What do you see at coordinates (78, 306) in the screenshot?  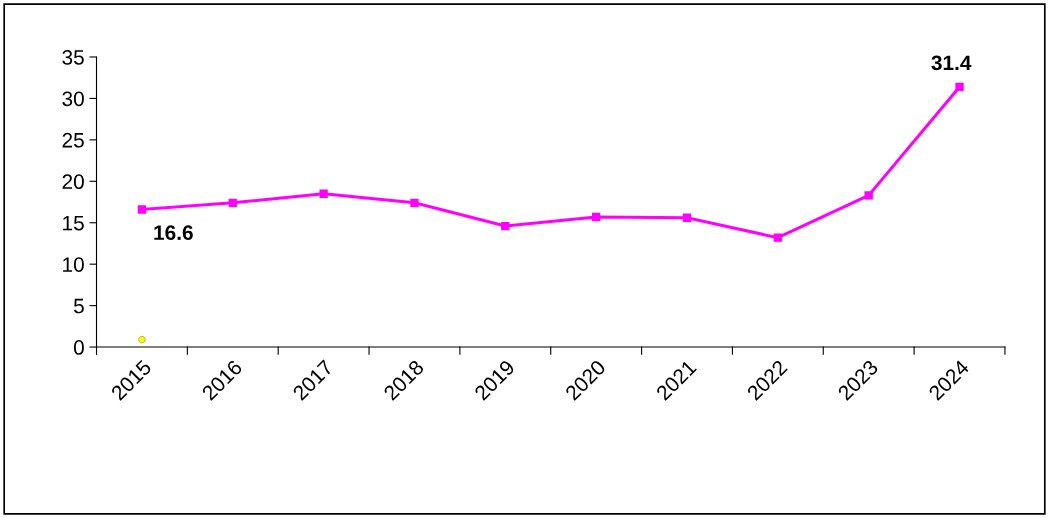 I see `y-tick-label: 5` at bounding box center [78, 306].